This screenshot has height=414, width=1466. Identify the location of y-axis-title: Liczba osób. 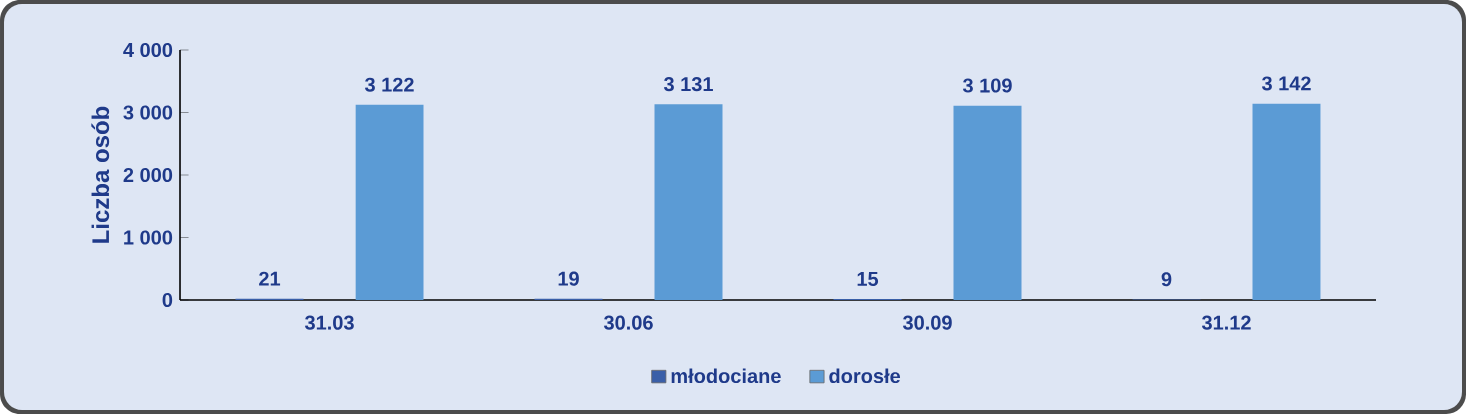
(100, 174).